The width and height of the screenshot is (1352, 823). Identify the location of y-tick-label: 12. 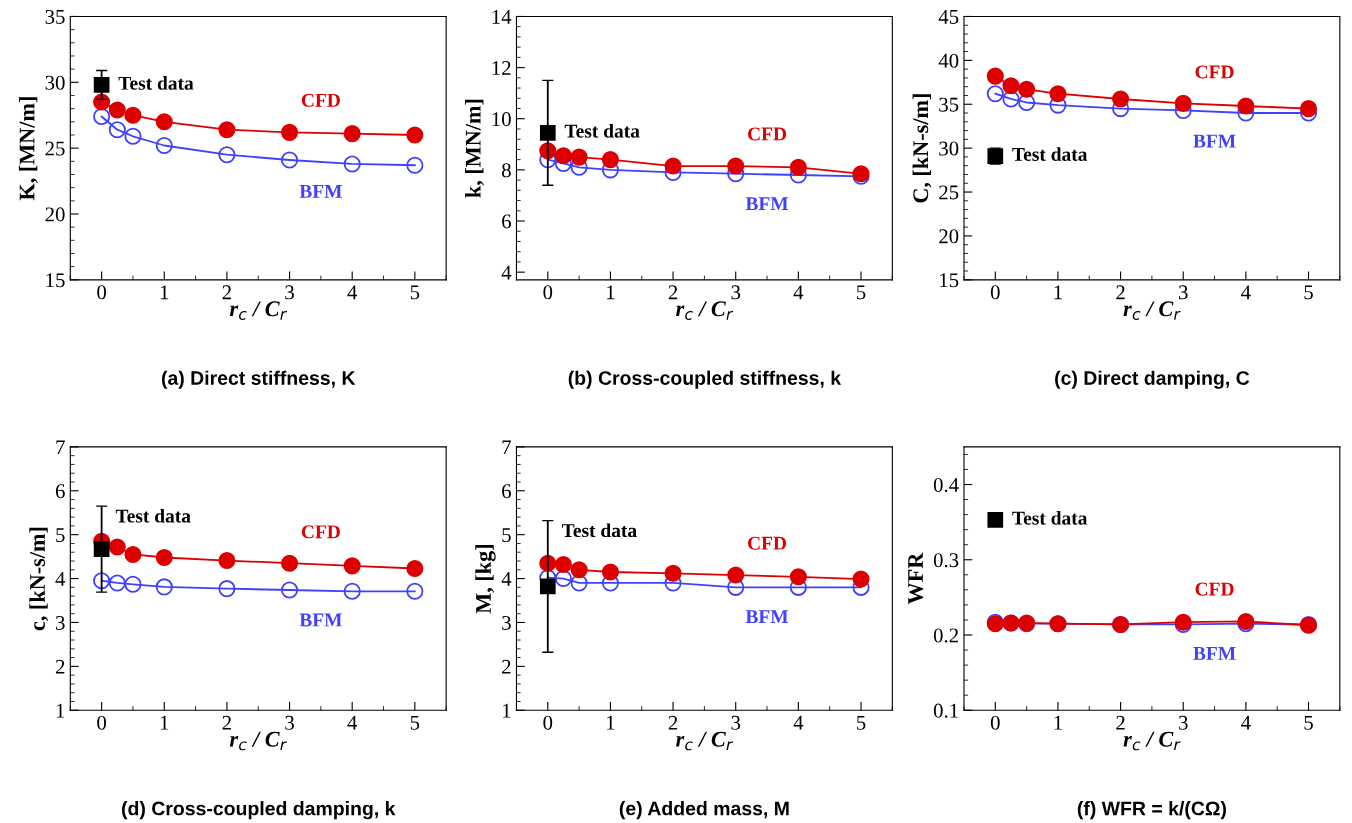
(501, 68).